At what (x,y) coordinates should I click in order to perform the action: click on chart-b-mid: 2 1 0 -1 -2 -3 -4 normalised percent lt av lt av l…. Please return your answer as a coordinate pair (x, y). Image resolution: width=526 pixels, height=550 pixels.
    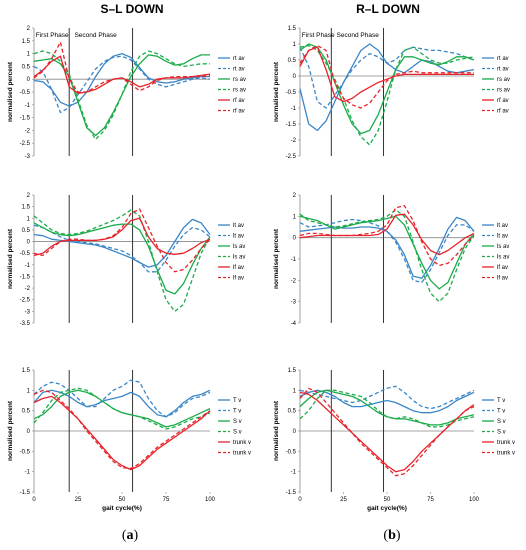
    Looking at the image, I should click on (391, 260).